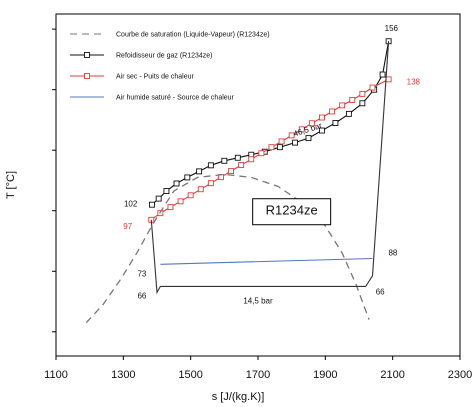 The height and width of the screenshot is (407, 476). What do you see at coordinates (175, 98) in the screenshot?
I see `legend-label: Air humide saturé - Source de chaleur` at bounding box center [175, 98].